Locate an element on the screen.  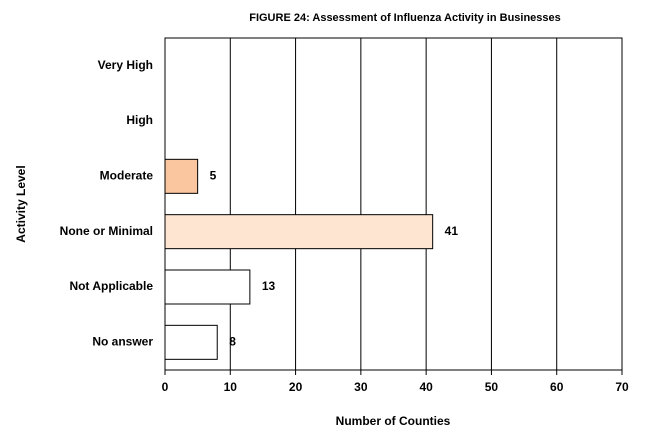
data-label: 5 is located at coordinates (213, 176).